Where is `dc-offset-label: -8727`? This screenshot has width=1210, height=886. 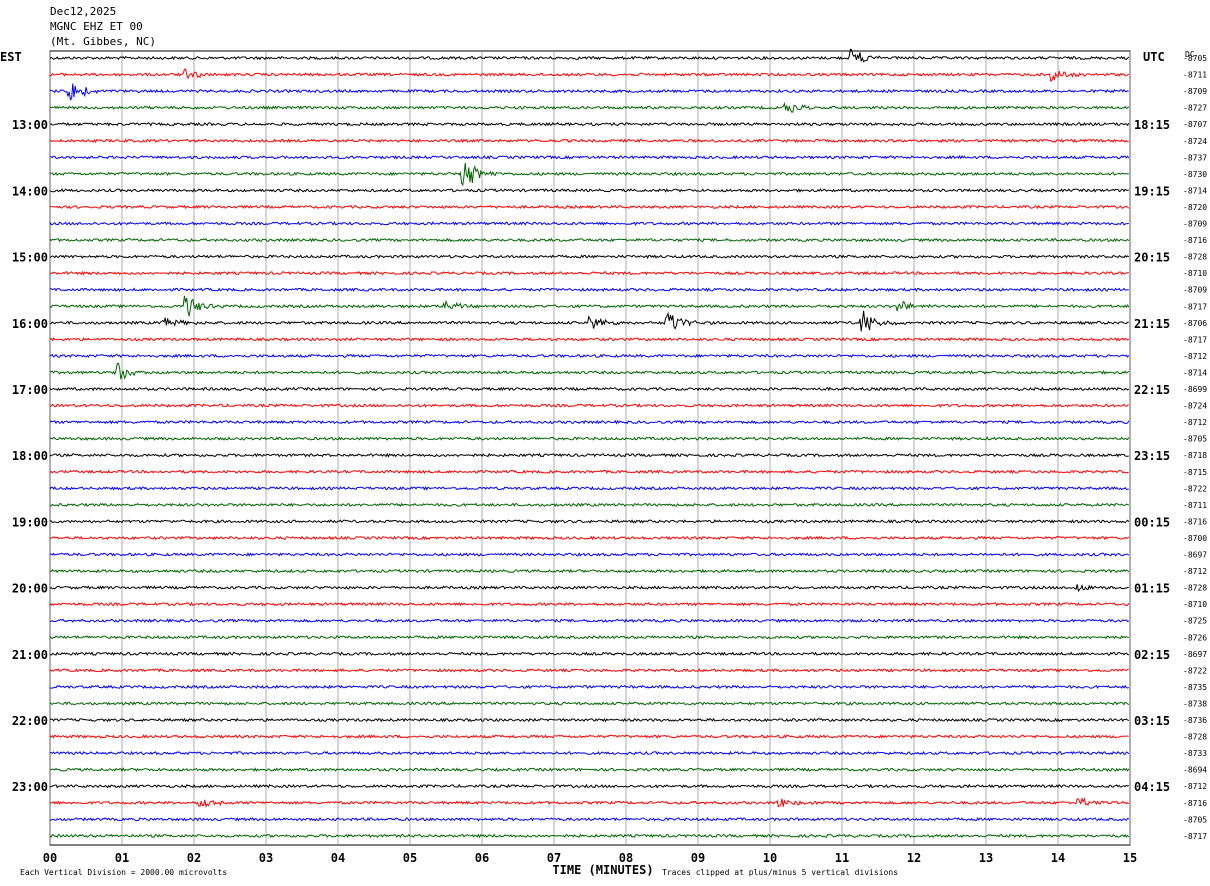 dc-offset-label: -8727 is located at coordinates (1195, 108).